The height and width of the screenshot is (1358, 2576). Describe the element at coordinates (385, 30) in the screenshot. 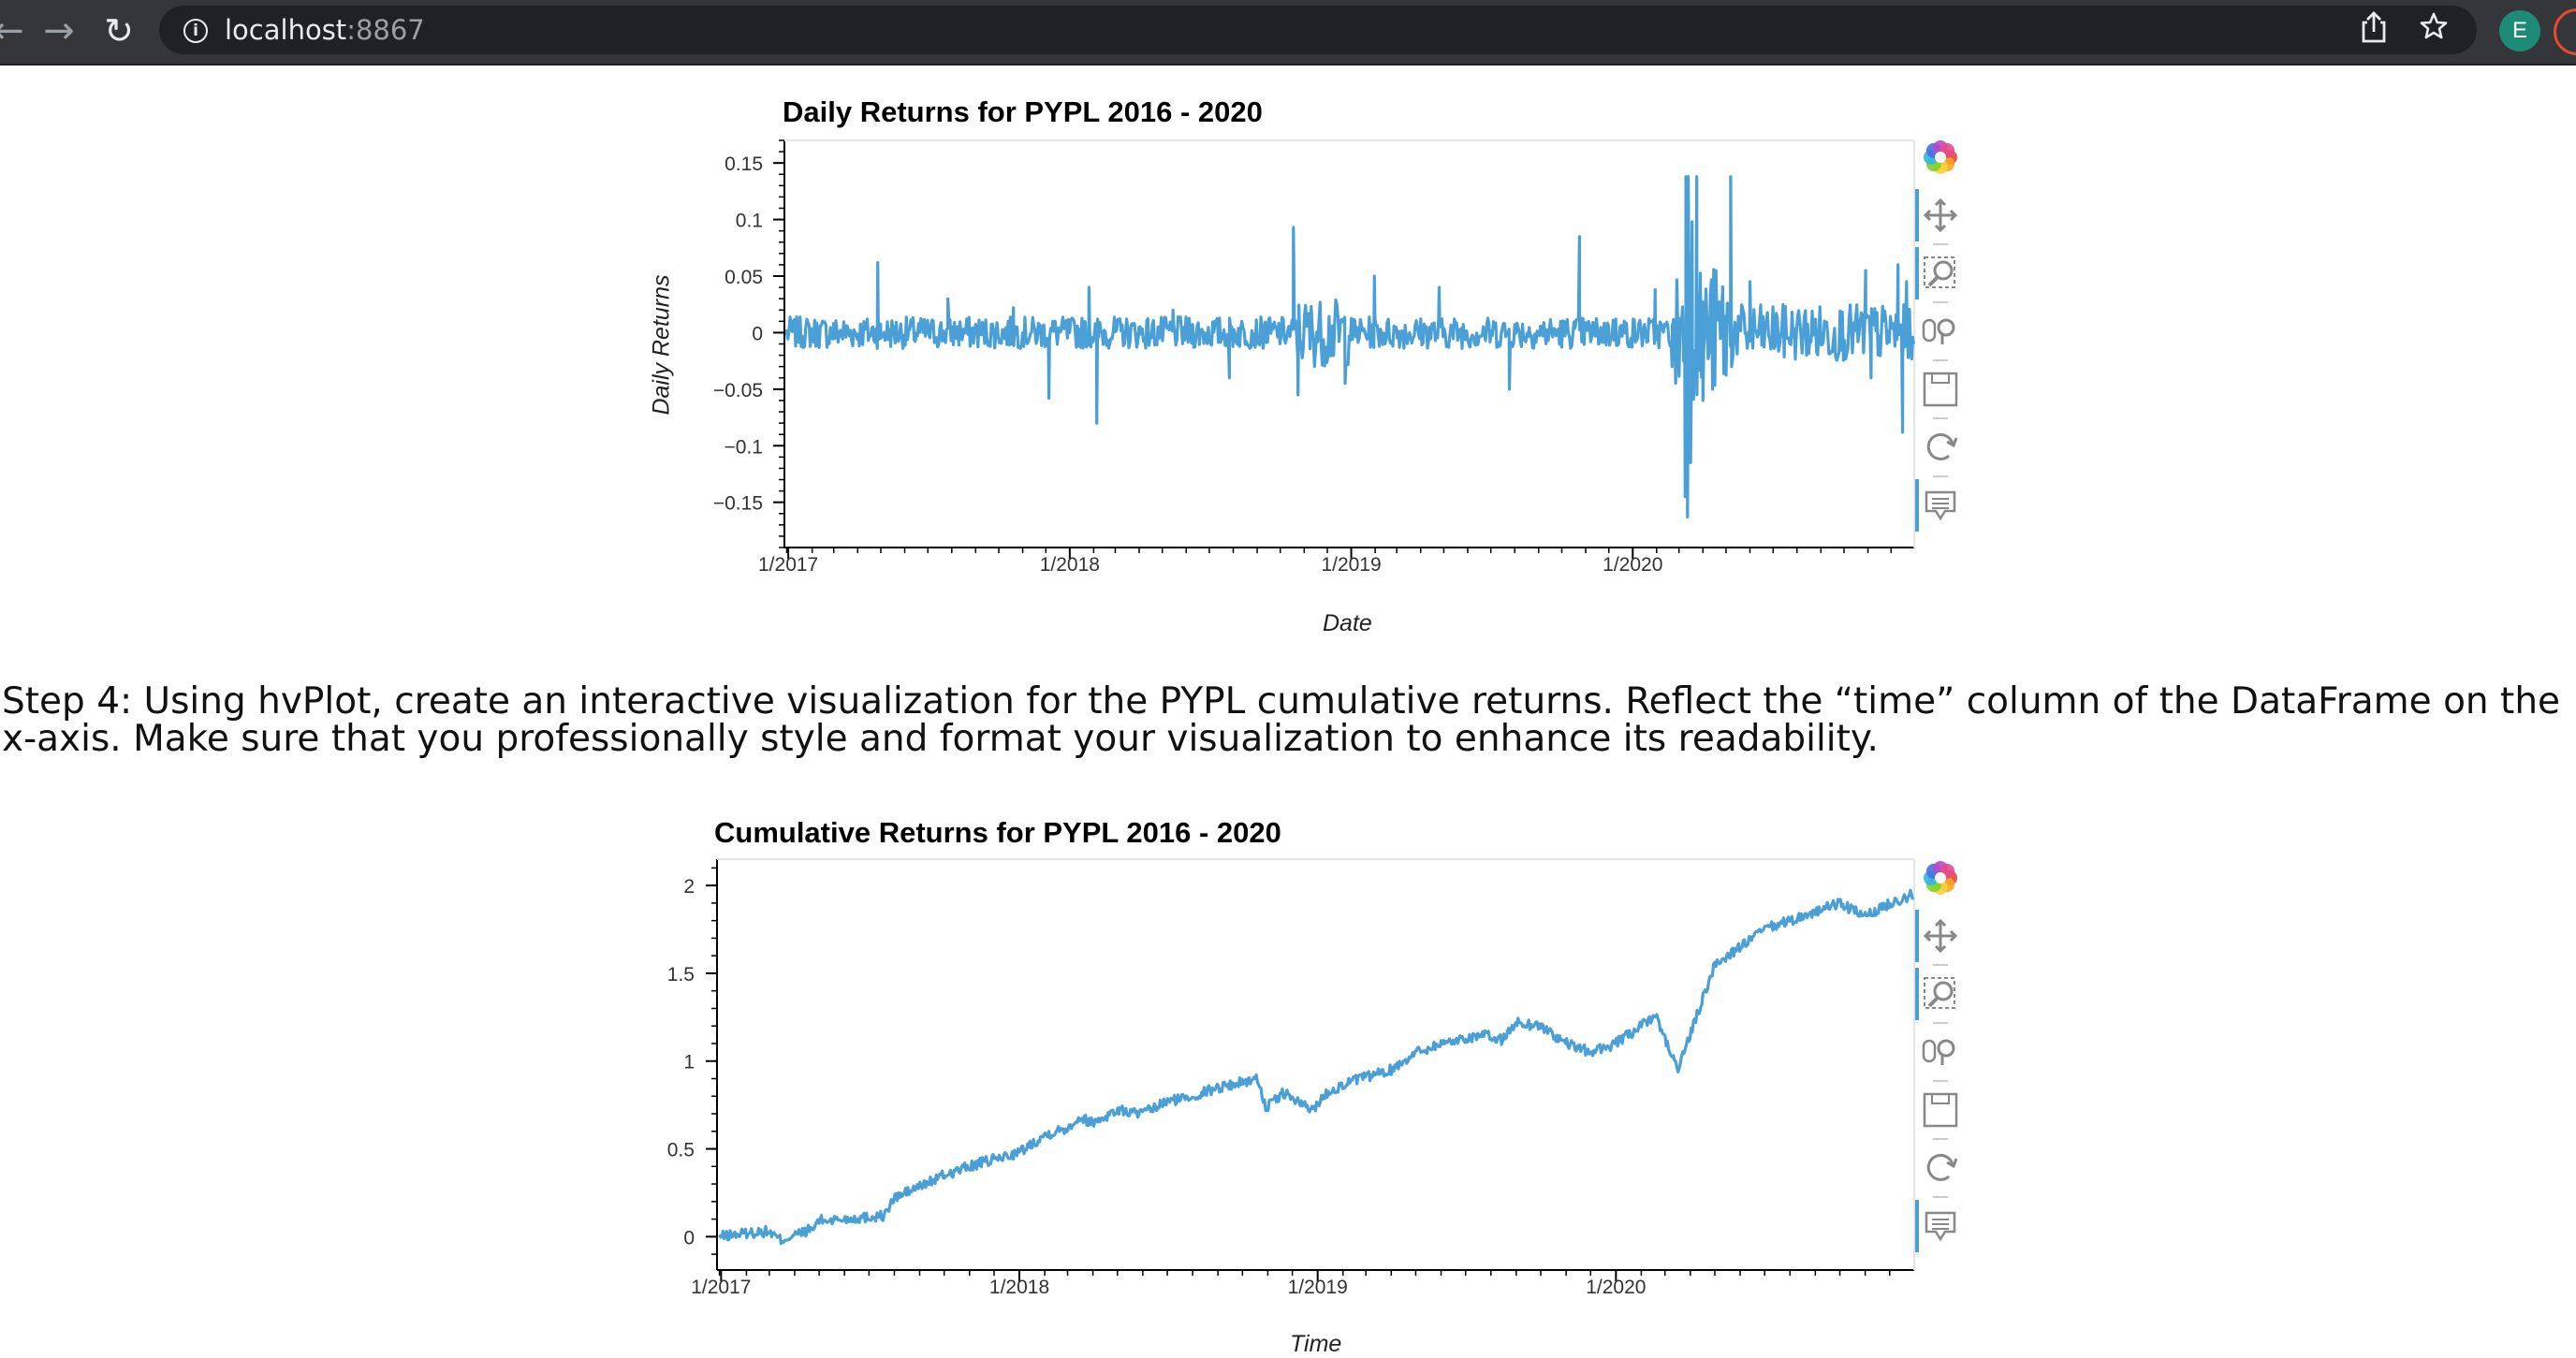

I see `url-port: :8867` at that location.